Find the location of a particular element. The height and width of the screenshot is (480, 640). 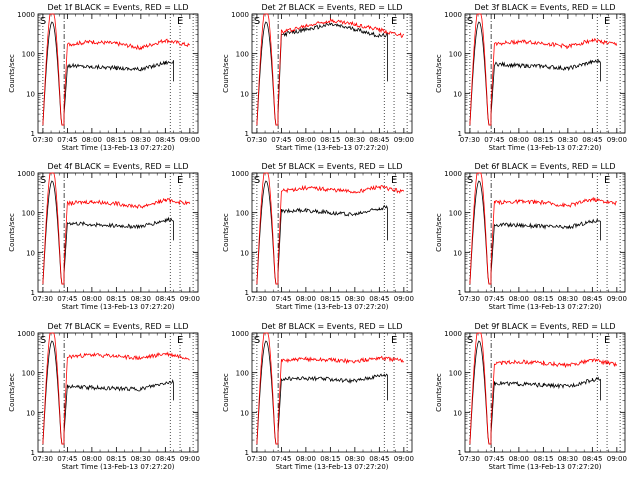

chart-title: Det 2f BLACK = Events, RED = LLD is located at coordinates (331, 7).